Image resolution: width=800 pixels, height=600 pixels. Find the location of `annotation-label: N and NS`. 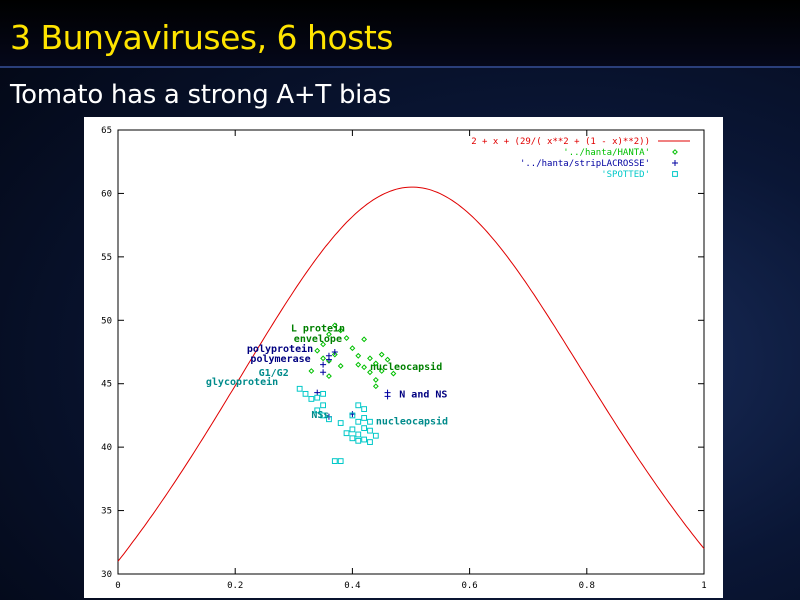

annotation-label: N and NS is located at coordinates (423, 395).